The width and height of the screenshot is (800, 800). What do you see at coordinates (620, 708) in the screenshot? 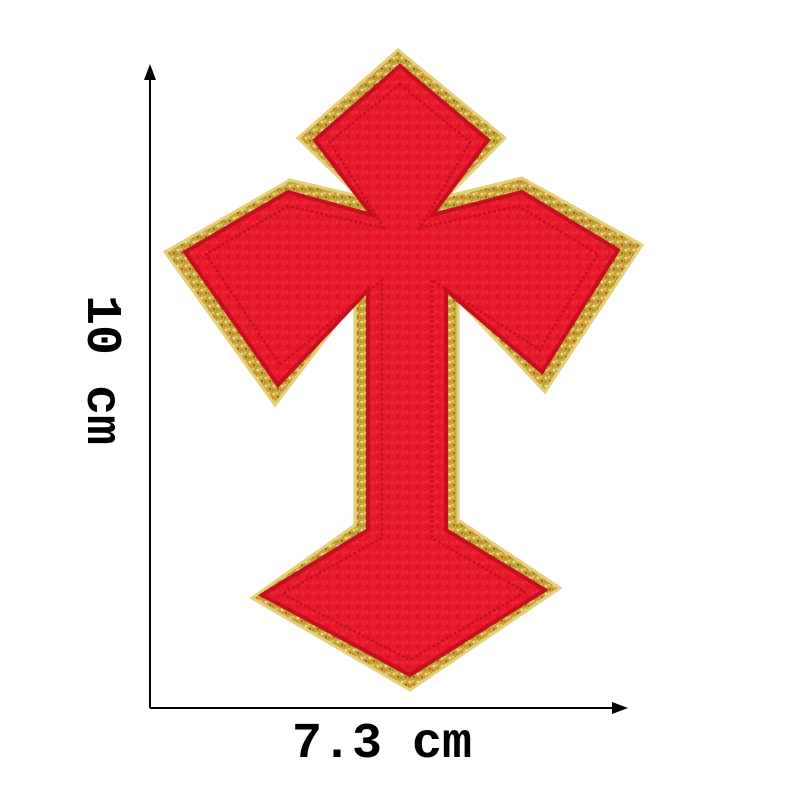
I see `width-axis-arrow-icon` at bounding box center [620, 708].